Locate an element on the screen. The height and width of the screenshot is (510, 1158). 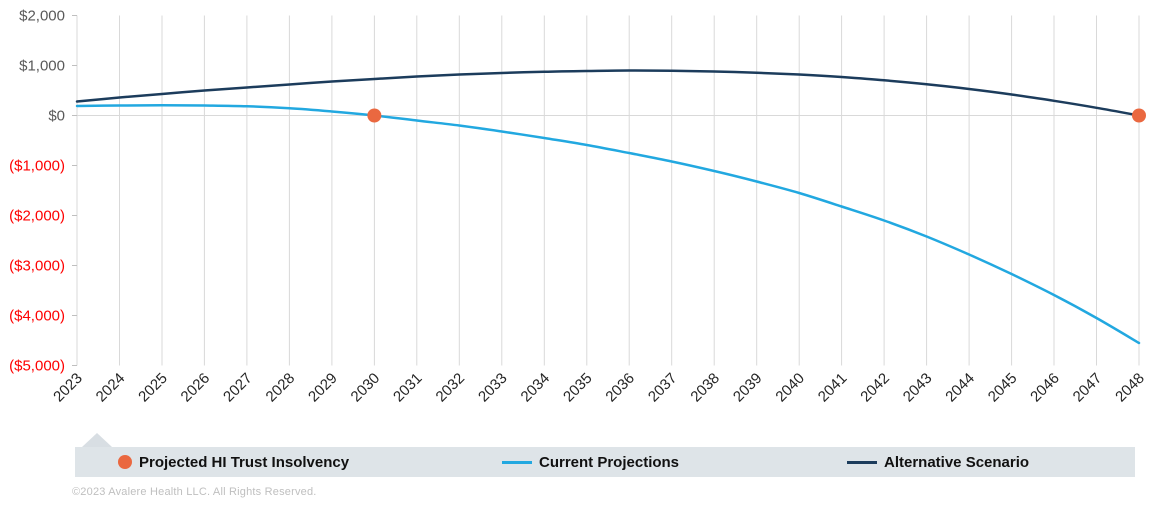
legend-label-alternative-scenario: Alternative Scenario is located at coordinates (957, 462).